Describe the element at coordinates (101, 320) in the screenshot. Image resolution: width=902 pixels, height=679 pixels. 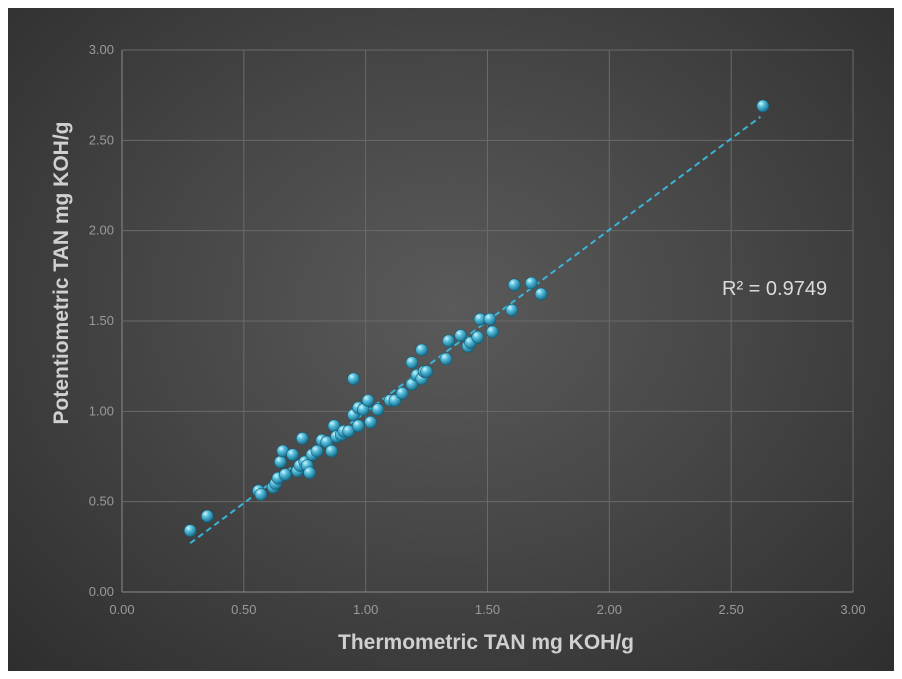
I see `y-tick-label: 1.50` at that location.